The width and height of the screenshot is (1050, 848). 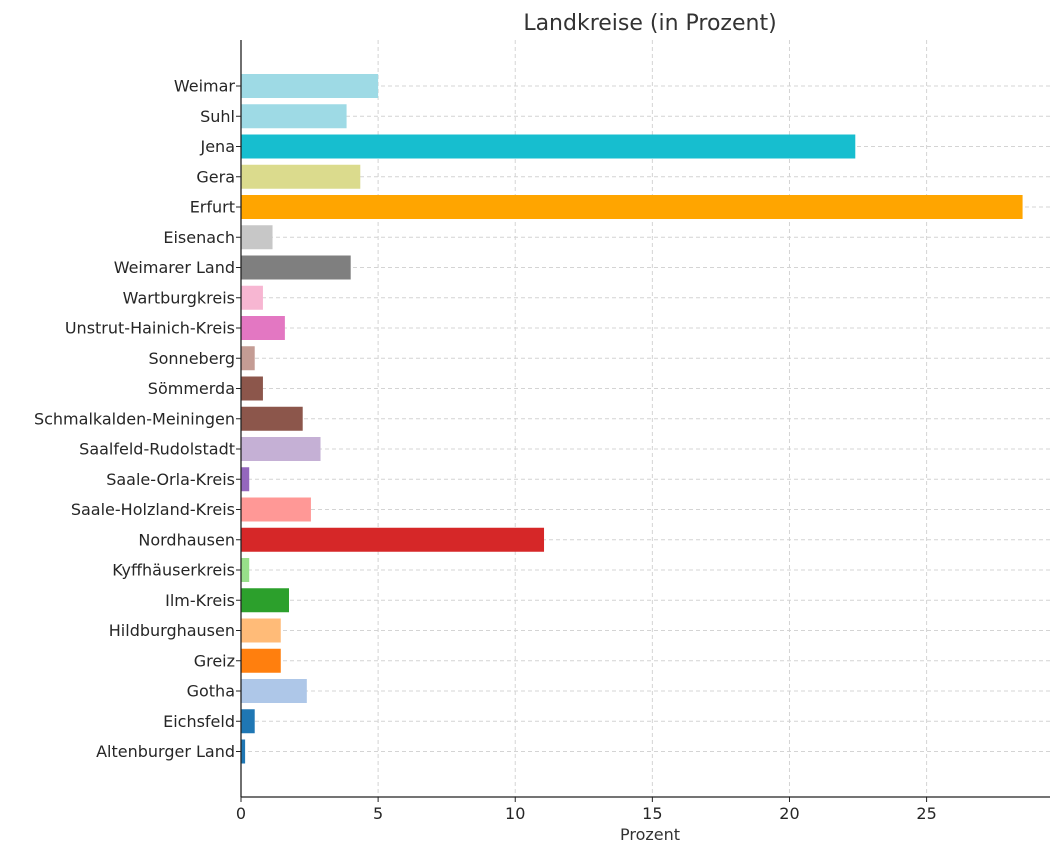 I want to click on x-tick-label: 0, so click(x=241, y=813).